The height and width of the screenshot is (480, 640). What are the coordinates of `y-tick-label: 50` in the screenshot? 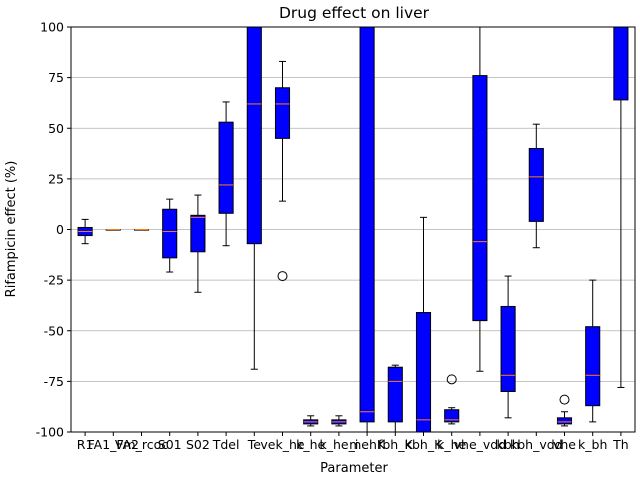 It's located at (56, 128).